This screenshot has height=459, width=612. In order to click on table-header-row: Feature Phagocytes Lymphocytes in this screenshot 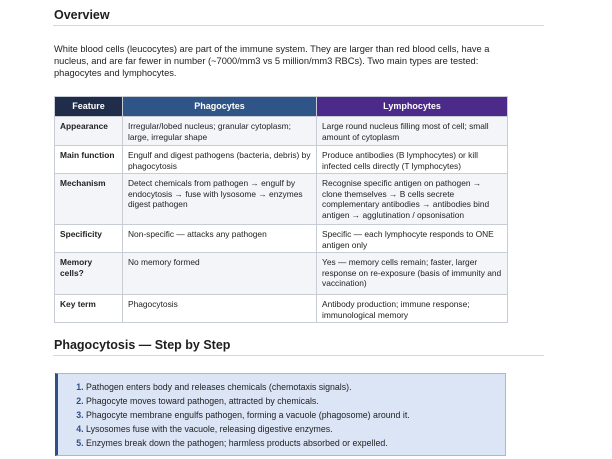, I will do `click(281, 106)`.